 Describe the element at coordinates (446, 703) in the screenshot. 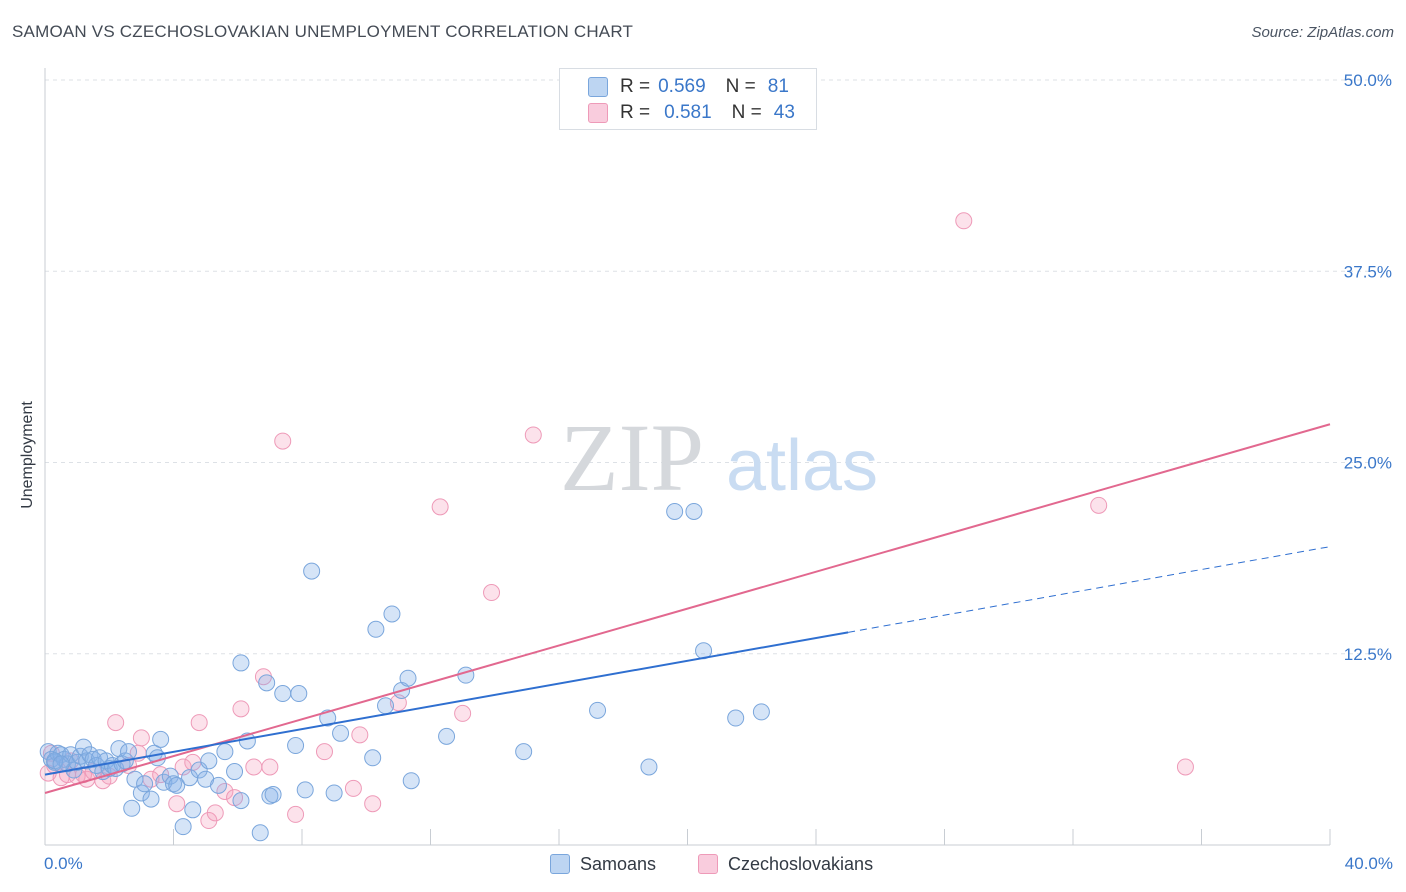

I see `samoans-trend-line` at that location.